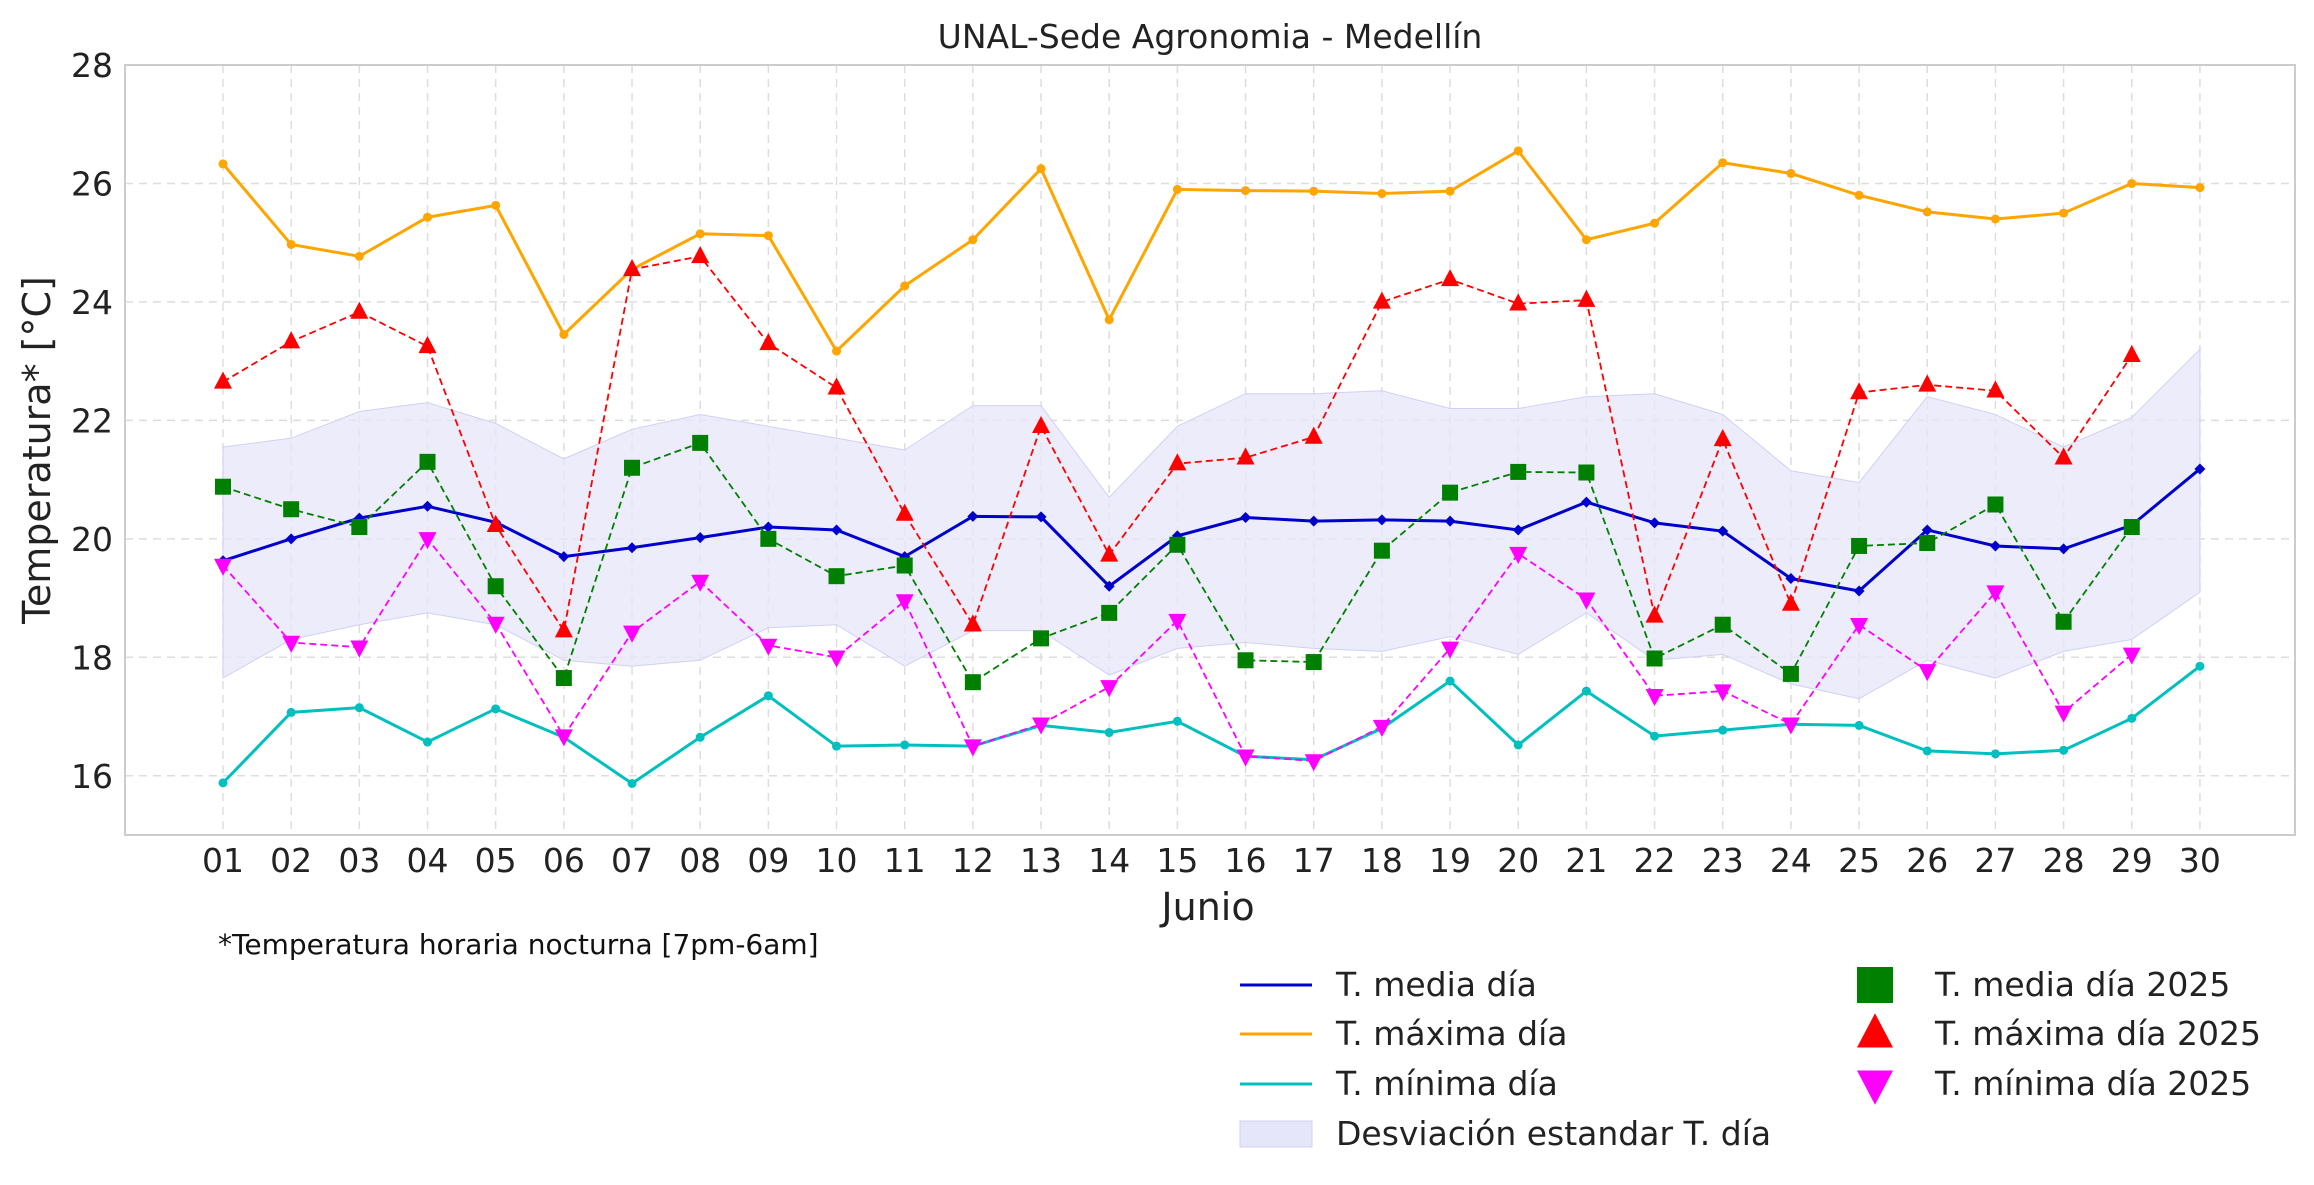  What do you see at coordinates (223, 860) in the screenshot?
I see `x-tick-label: 01` at bounding box center [223, 860].